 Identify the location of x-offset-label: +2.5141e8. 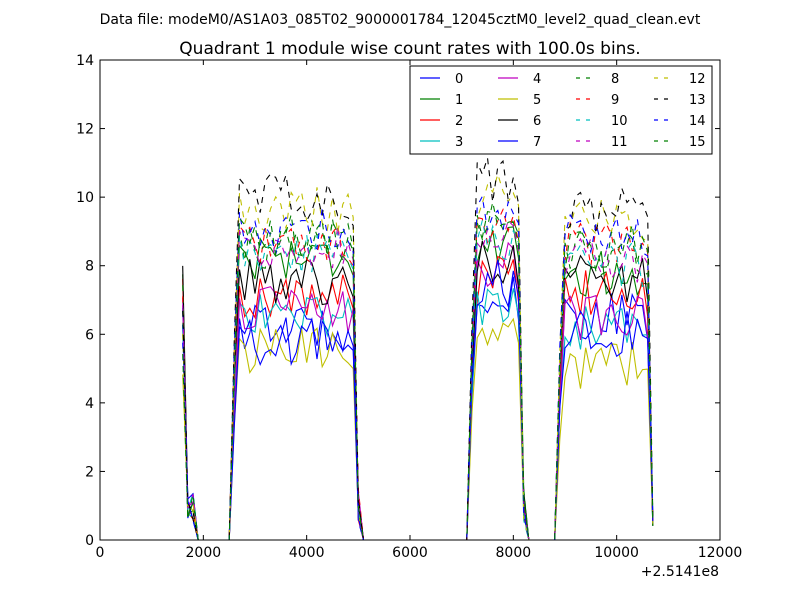
(680, 572).